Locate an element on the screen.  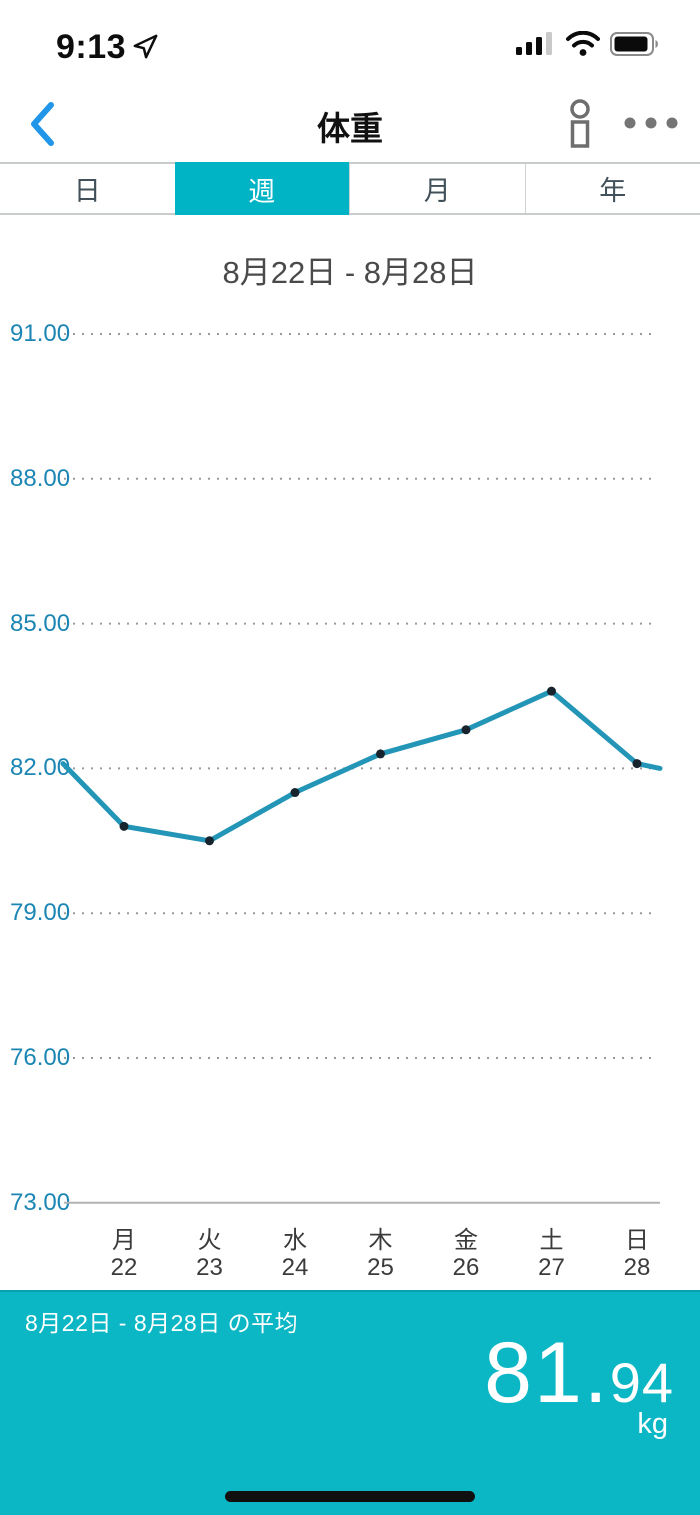
x-axis-label-25: 木 25 is located at coordinates (380, 1254).